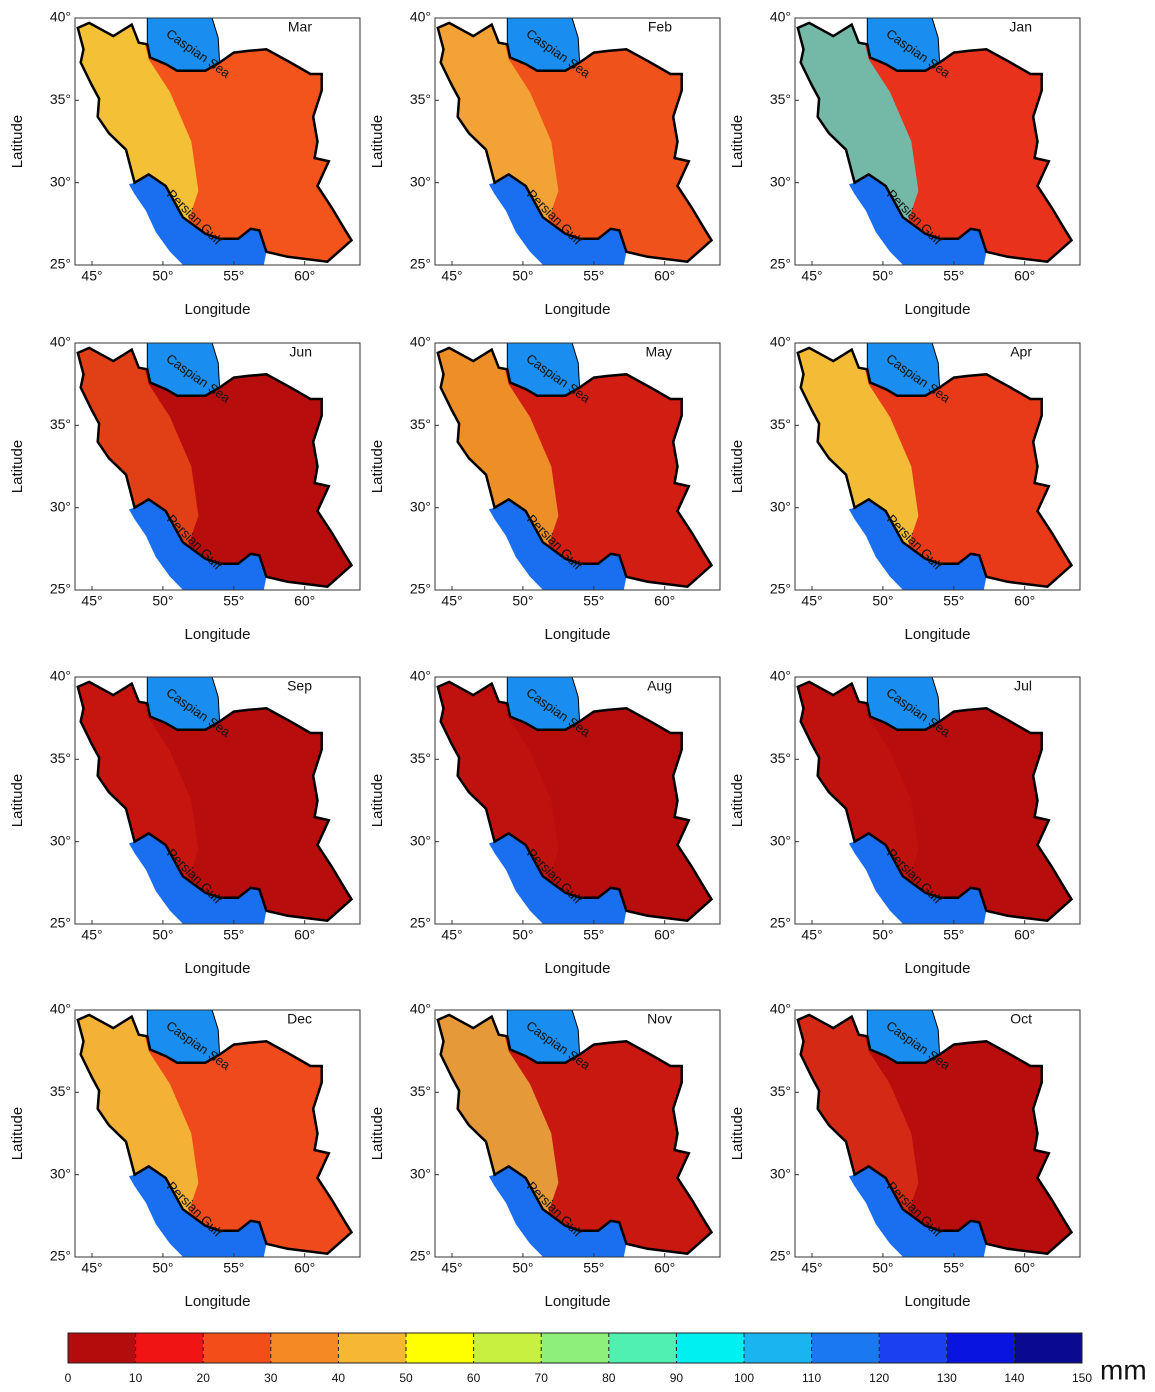  I want to click on panel-title: Aug, so click(659, 686).